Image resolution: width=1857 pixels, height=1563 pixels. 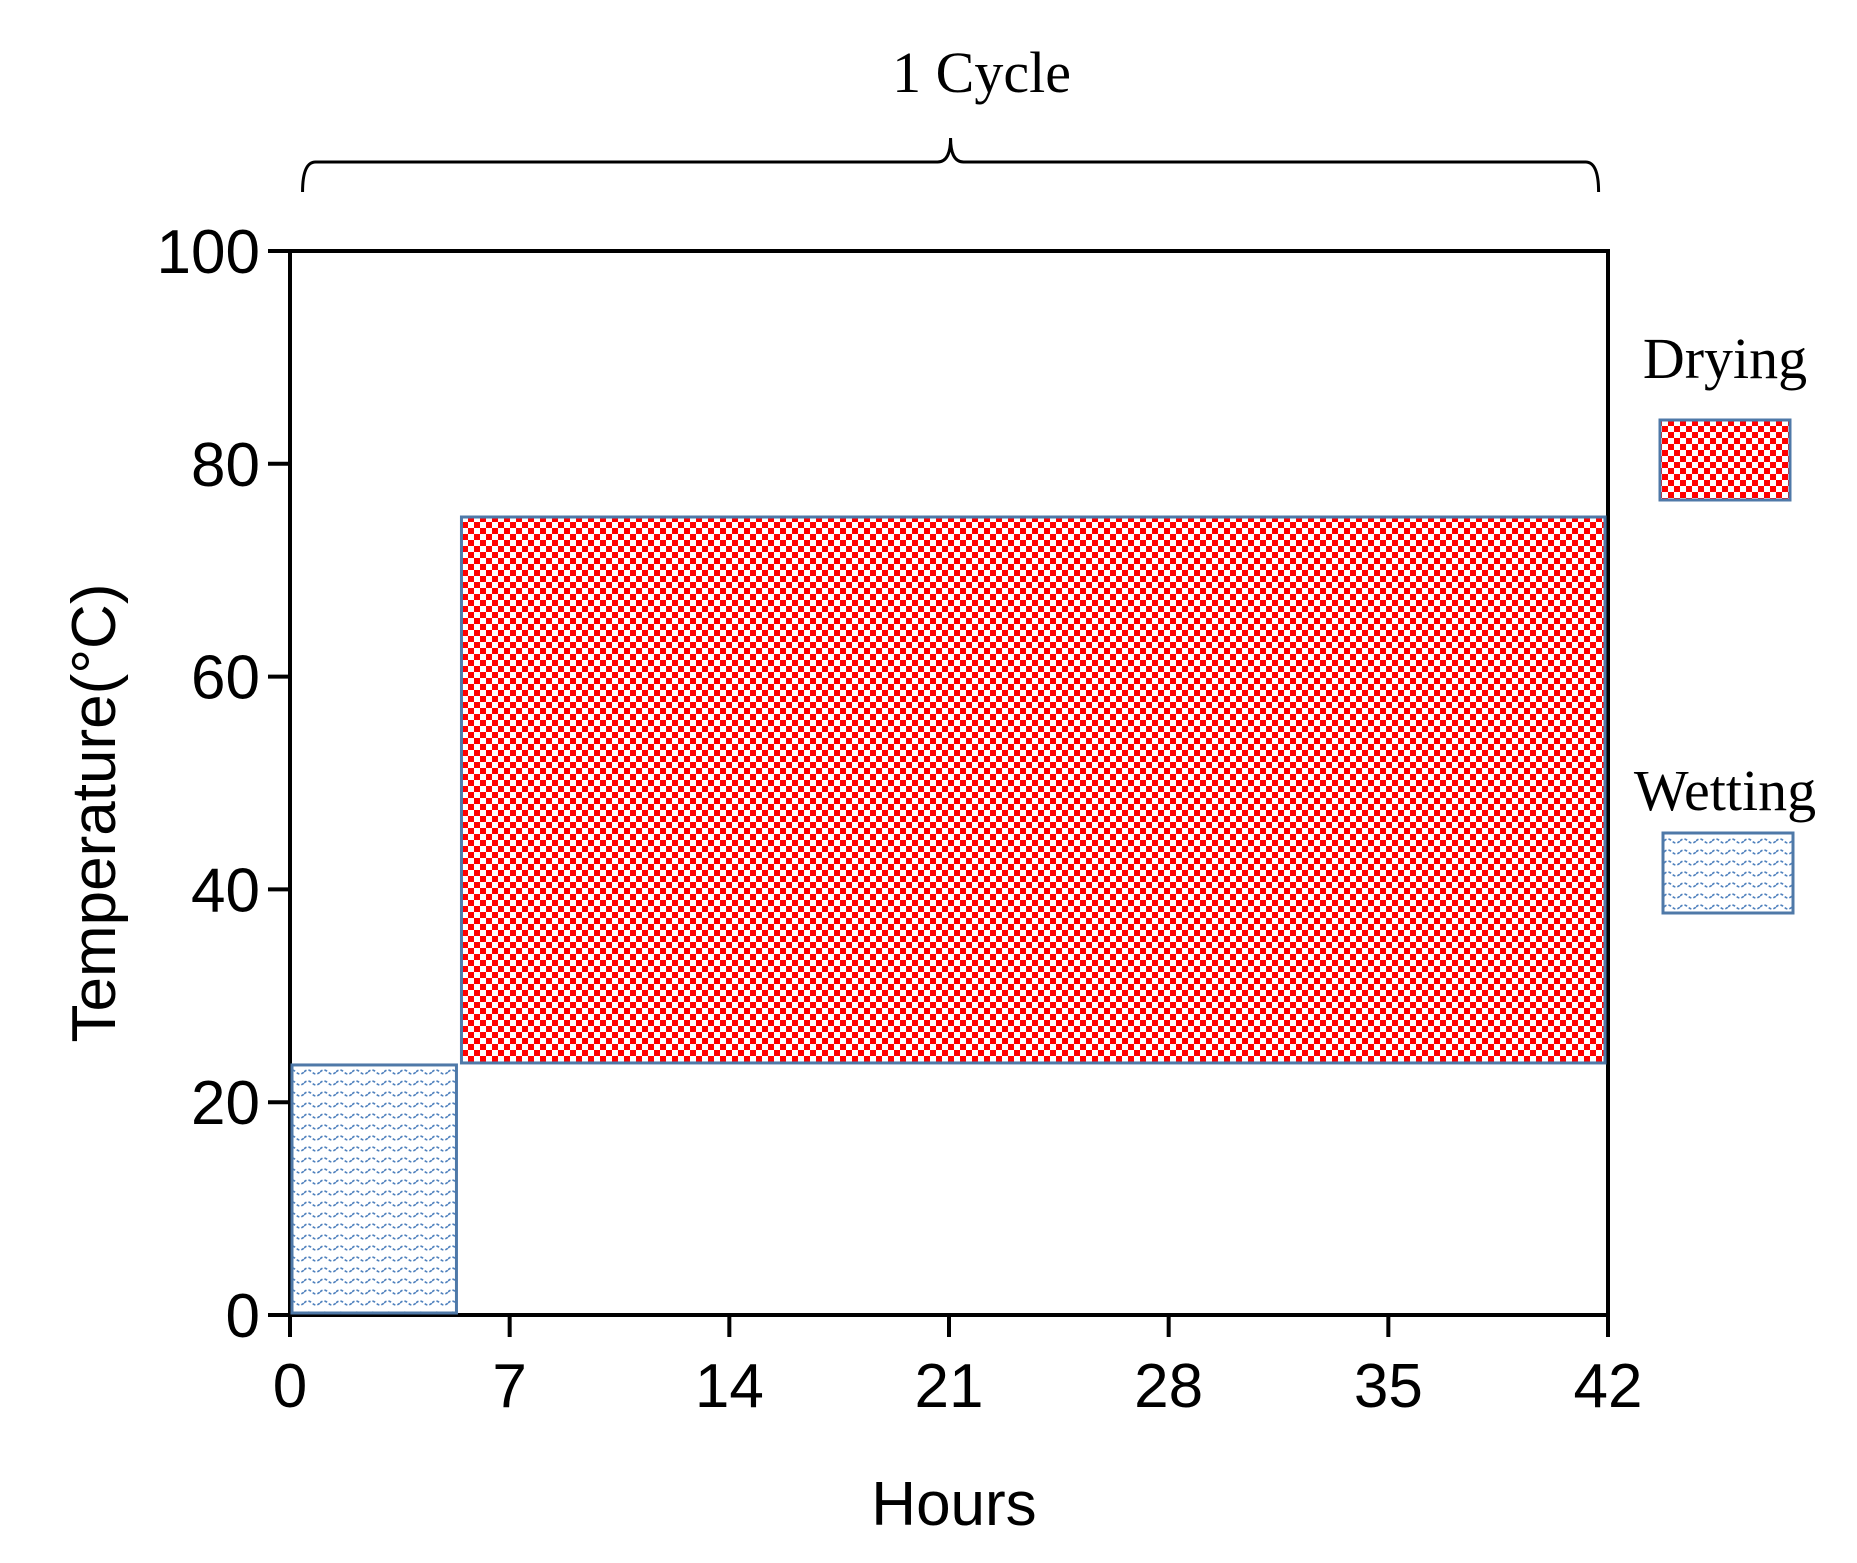 What do you see at coordinates (1728, 873) in the screenshot?
I see `legend-swatch-wetting` at bounding box center [1728, 873].